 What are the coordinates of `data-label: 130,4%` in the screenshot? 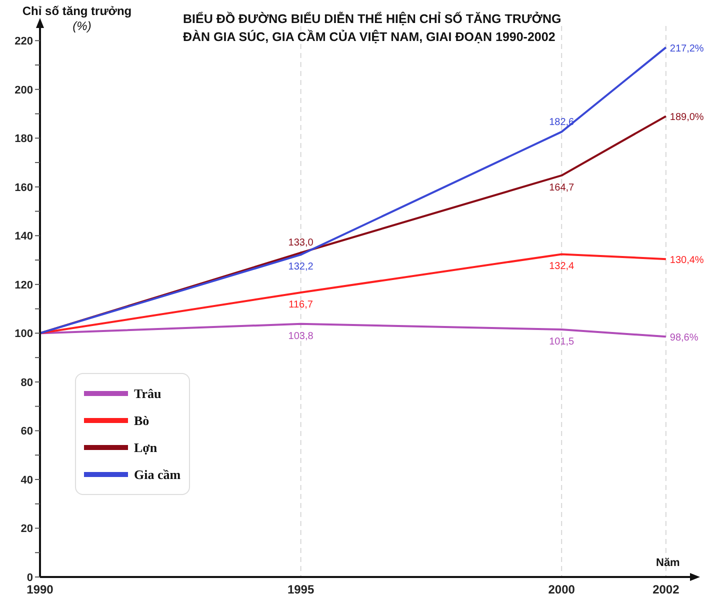 It's located at (687, 260).